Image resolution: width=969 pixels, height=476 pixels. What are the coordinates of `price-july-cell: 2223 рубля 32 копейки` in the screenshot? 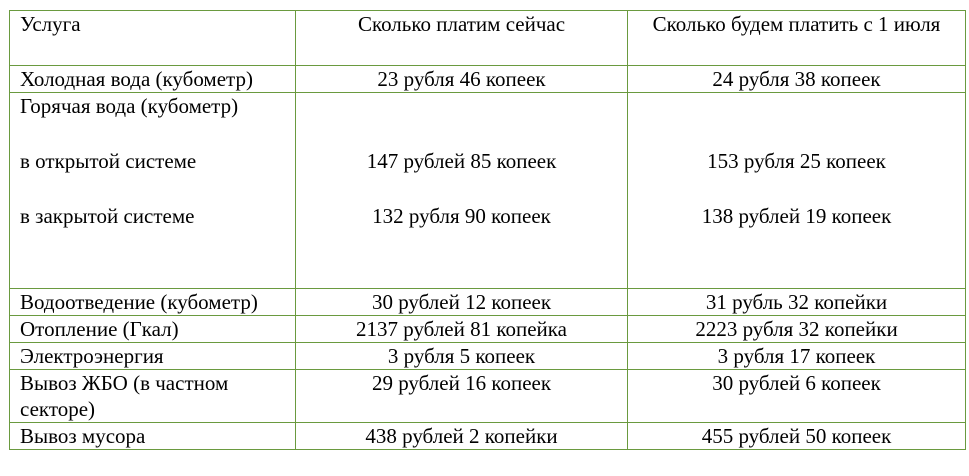 It's located at (796, 329).